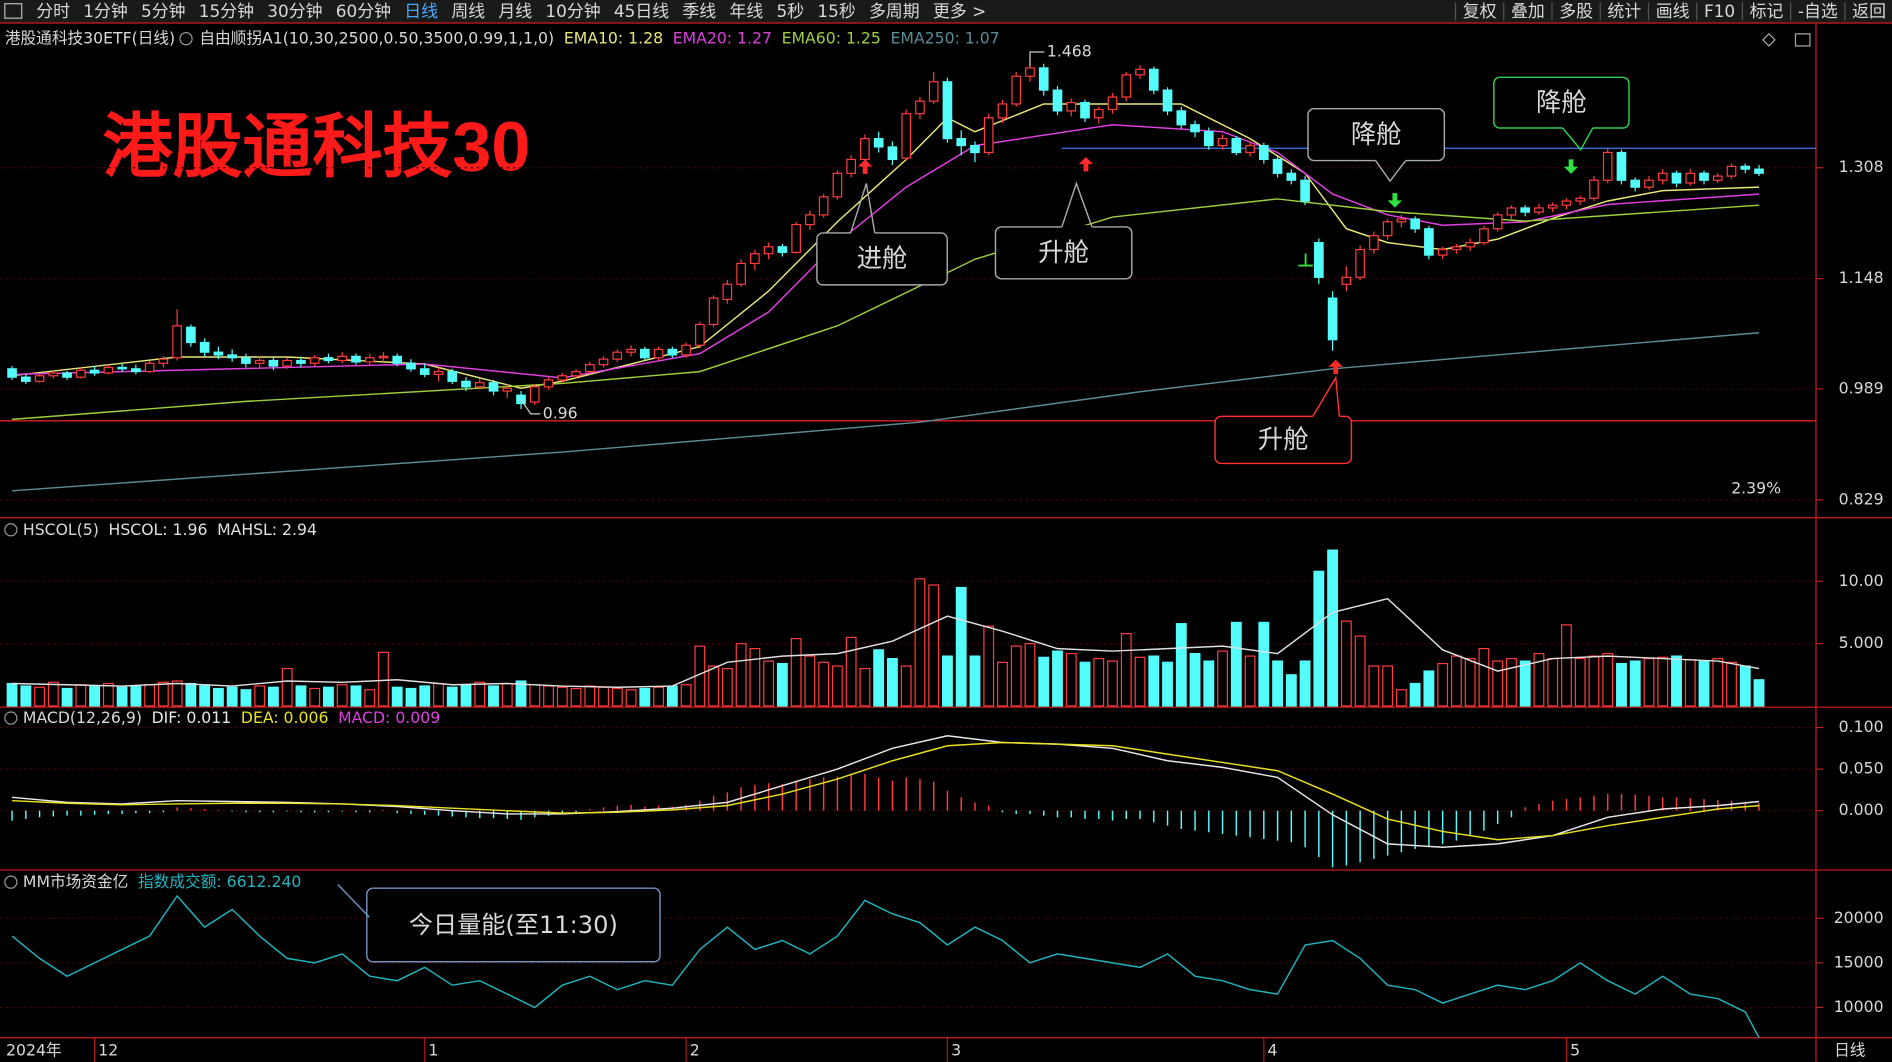  What do you see at coordinates (1859, 1006) in the screenshot?
I see `y-tick-label: 10000` at bounding box center [1859, 1006].